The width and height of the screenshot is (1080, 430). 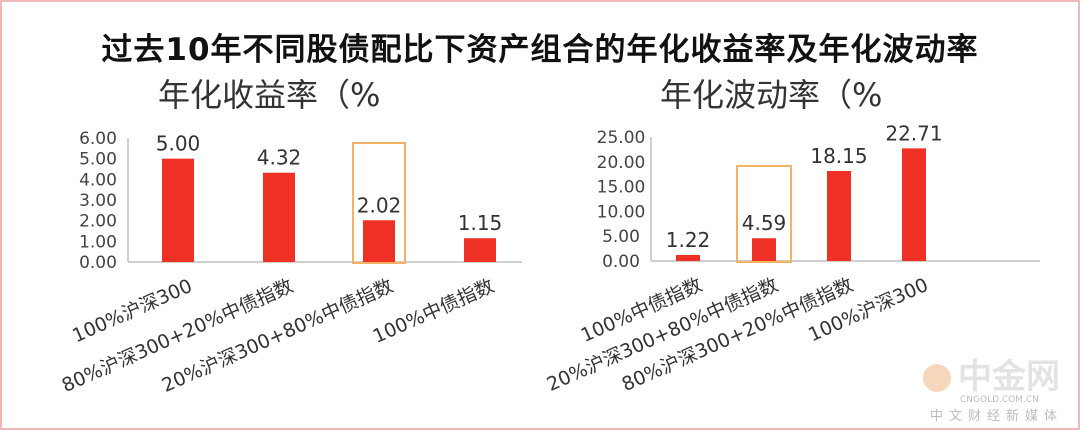 What do you see at coordinates (621, 262) in the screenshot?
I see `volatility-y-tick: 0.00` at bounding box center [621, 262].